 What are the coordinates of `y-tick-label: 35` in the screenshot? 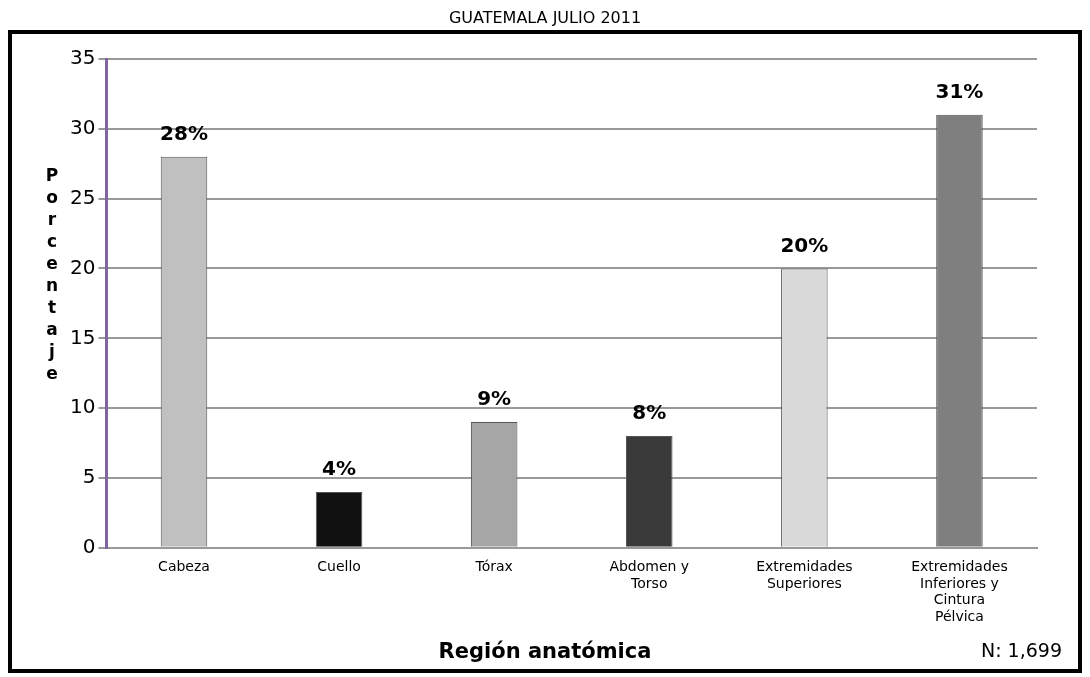 It's located at (83, 57).